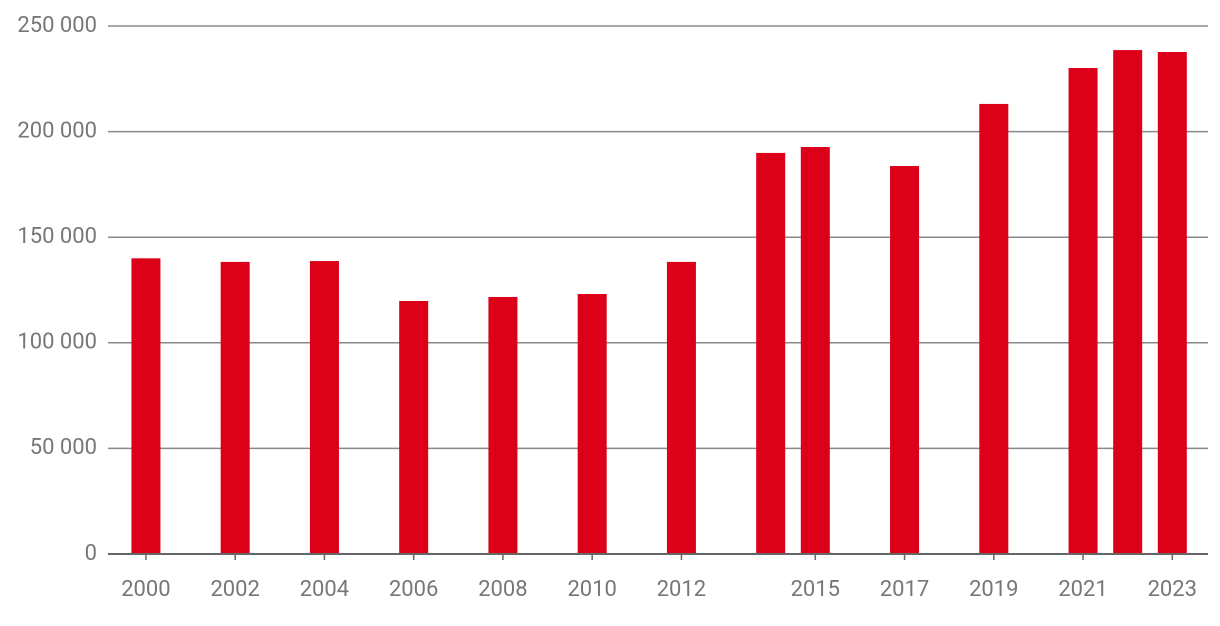 The width and height of the screenshot is (1220, 626). I want to click on x-tick-label: 2019, so click(993, 589).